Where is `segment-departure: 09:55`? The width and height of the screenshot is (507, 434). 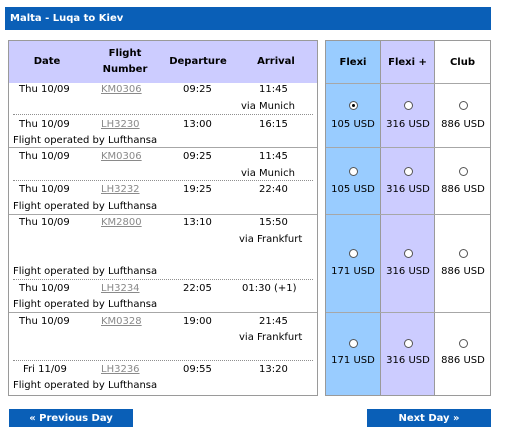
segment-departure: 09:55 is located at coordinates (197, 369).